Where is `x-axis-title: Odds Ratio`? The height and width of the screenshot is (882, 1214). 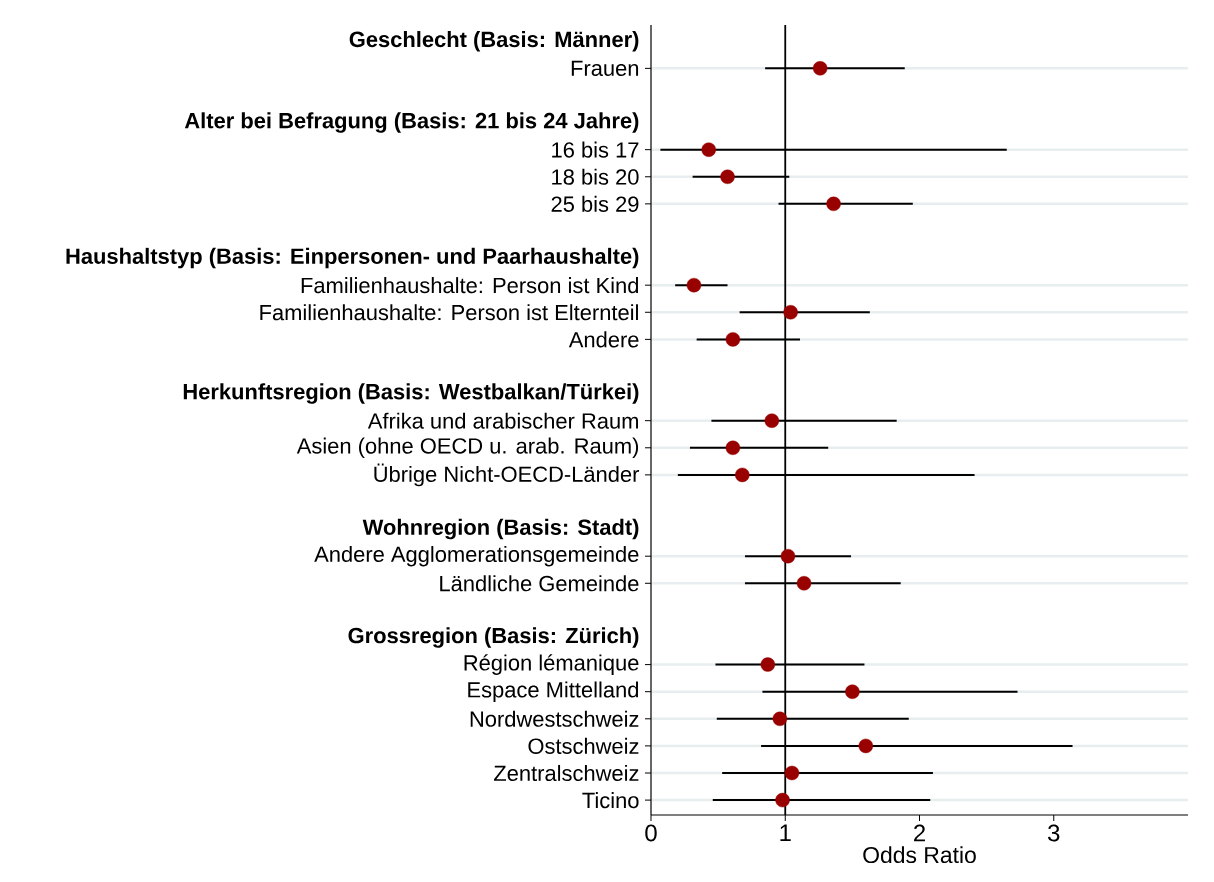
x-axis-title: Odds Ratio is located at coordinates (919, 855).